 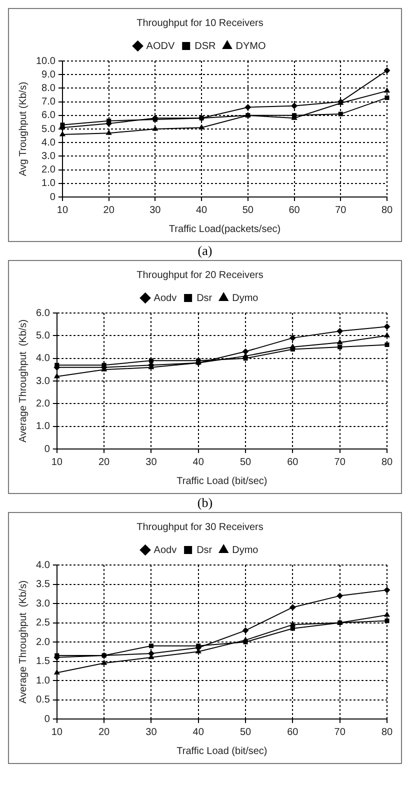 What do you see at coordinates (46, 61) in the screenshot?
I see `y-tick-label: 10.0` at bounding box center [46, 61].